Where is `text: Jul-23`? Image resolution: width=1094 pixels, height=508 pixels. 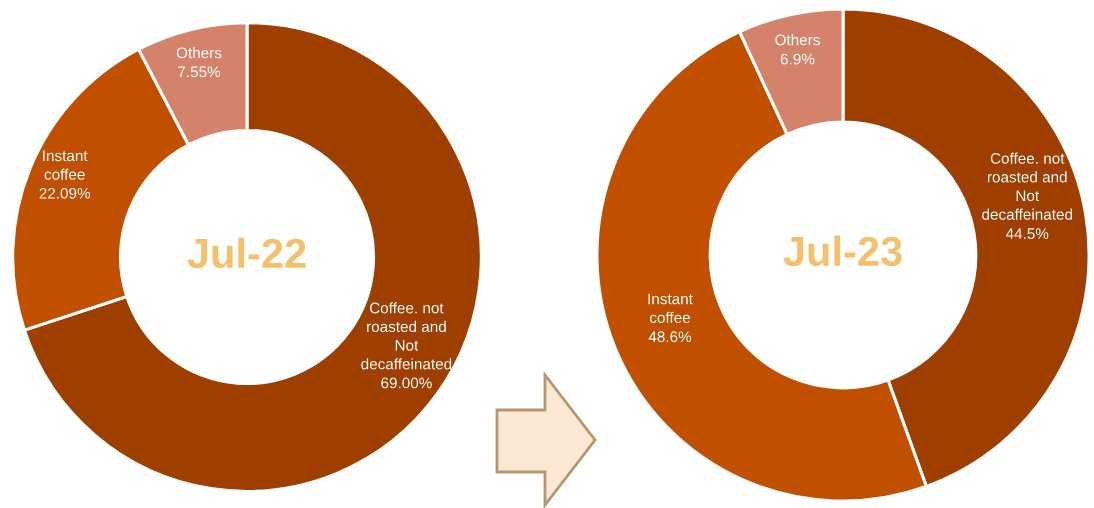 text: Jul-23 is located at coordinates (842, 251).